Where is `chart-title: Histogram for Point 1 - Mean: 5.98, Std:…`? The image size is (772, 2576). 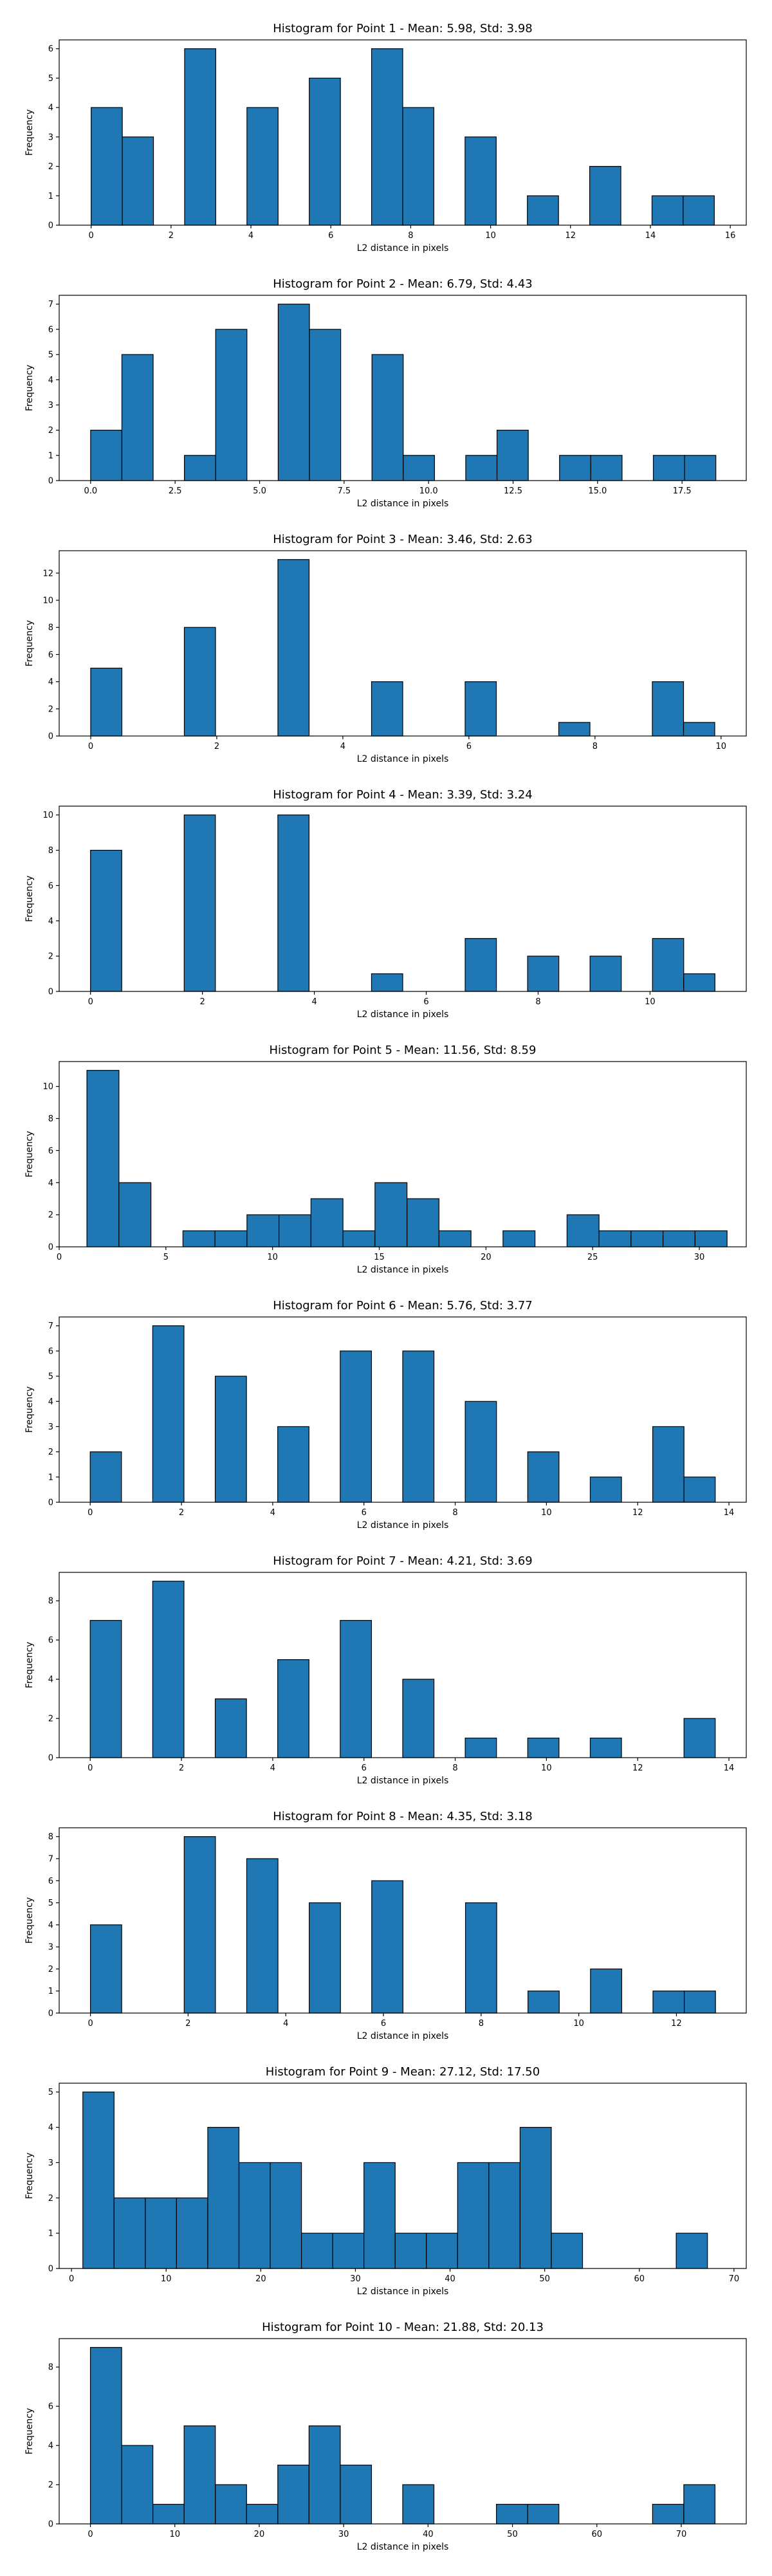 chart-title: Histogram for Point 1 - Mean: 5.98, Std:… is located at coordinates (403, 28).